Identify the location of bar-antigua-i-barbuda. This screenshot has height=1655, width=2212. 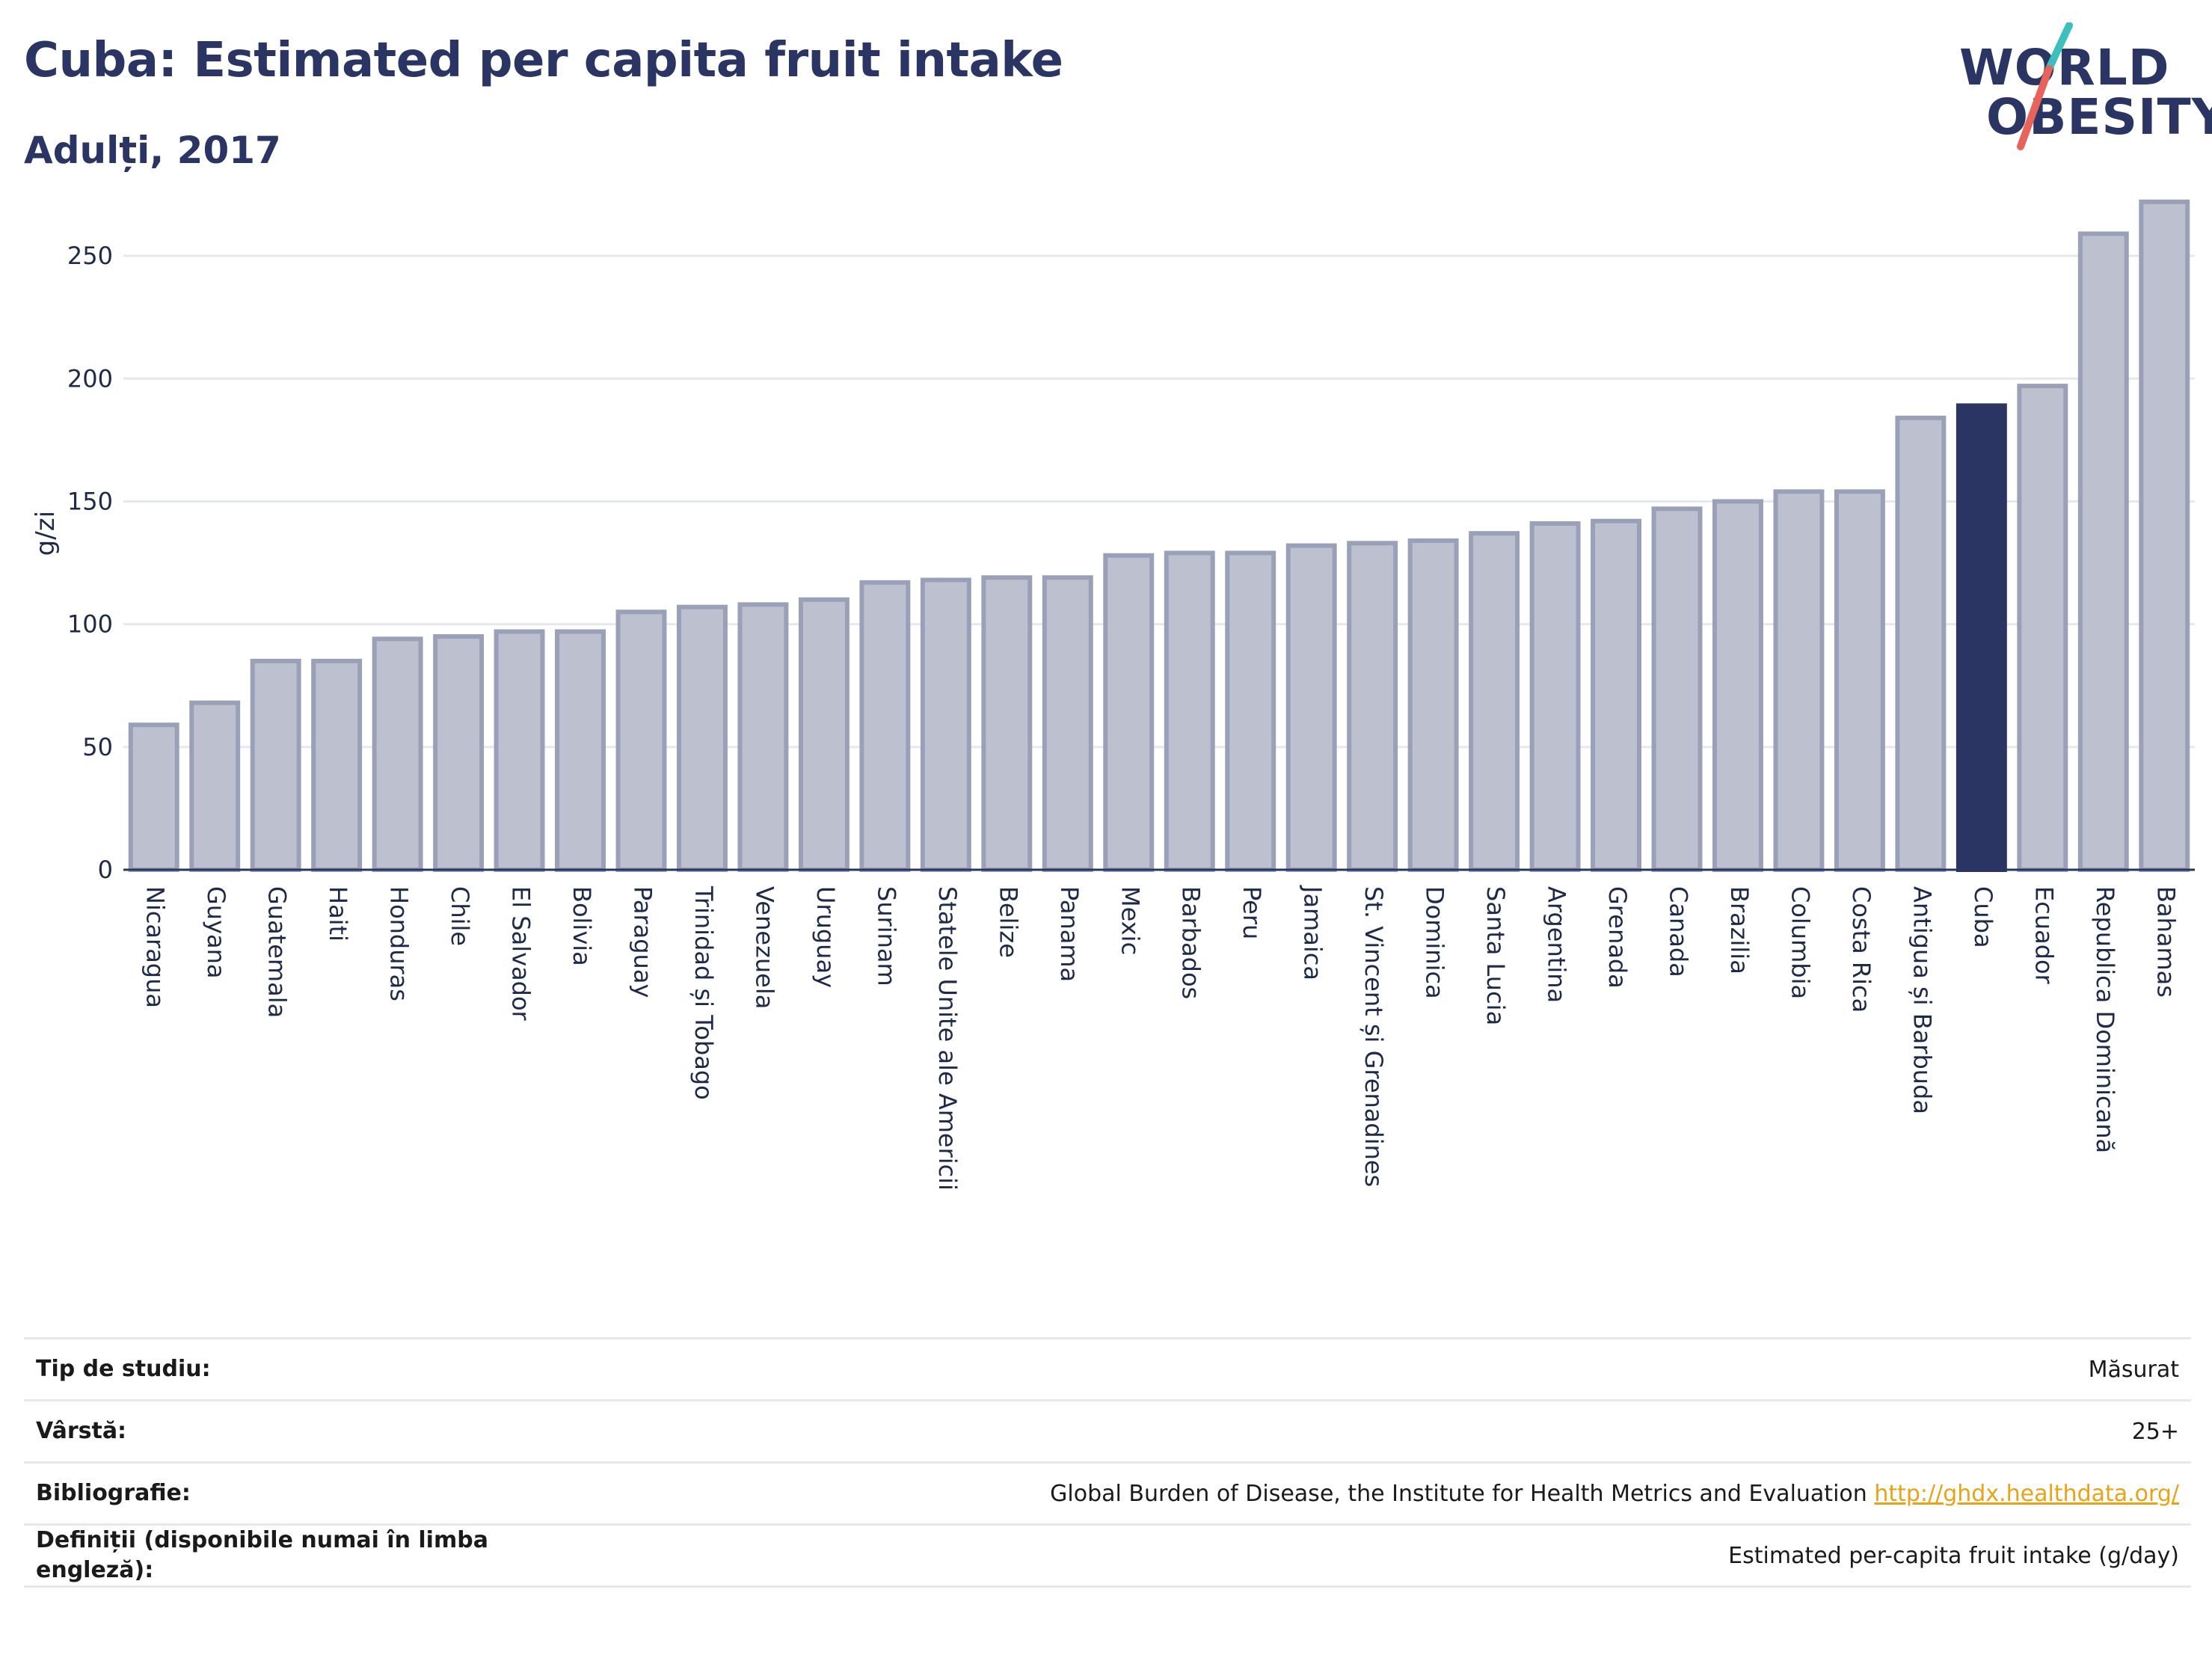
(1921, 643).